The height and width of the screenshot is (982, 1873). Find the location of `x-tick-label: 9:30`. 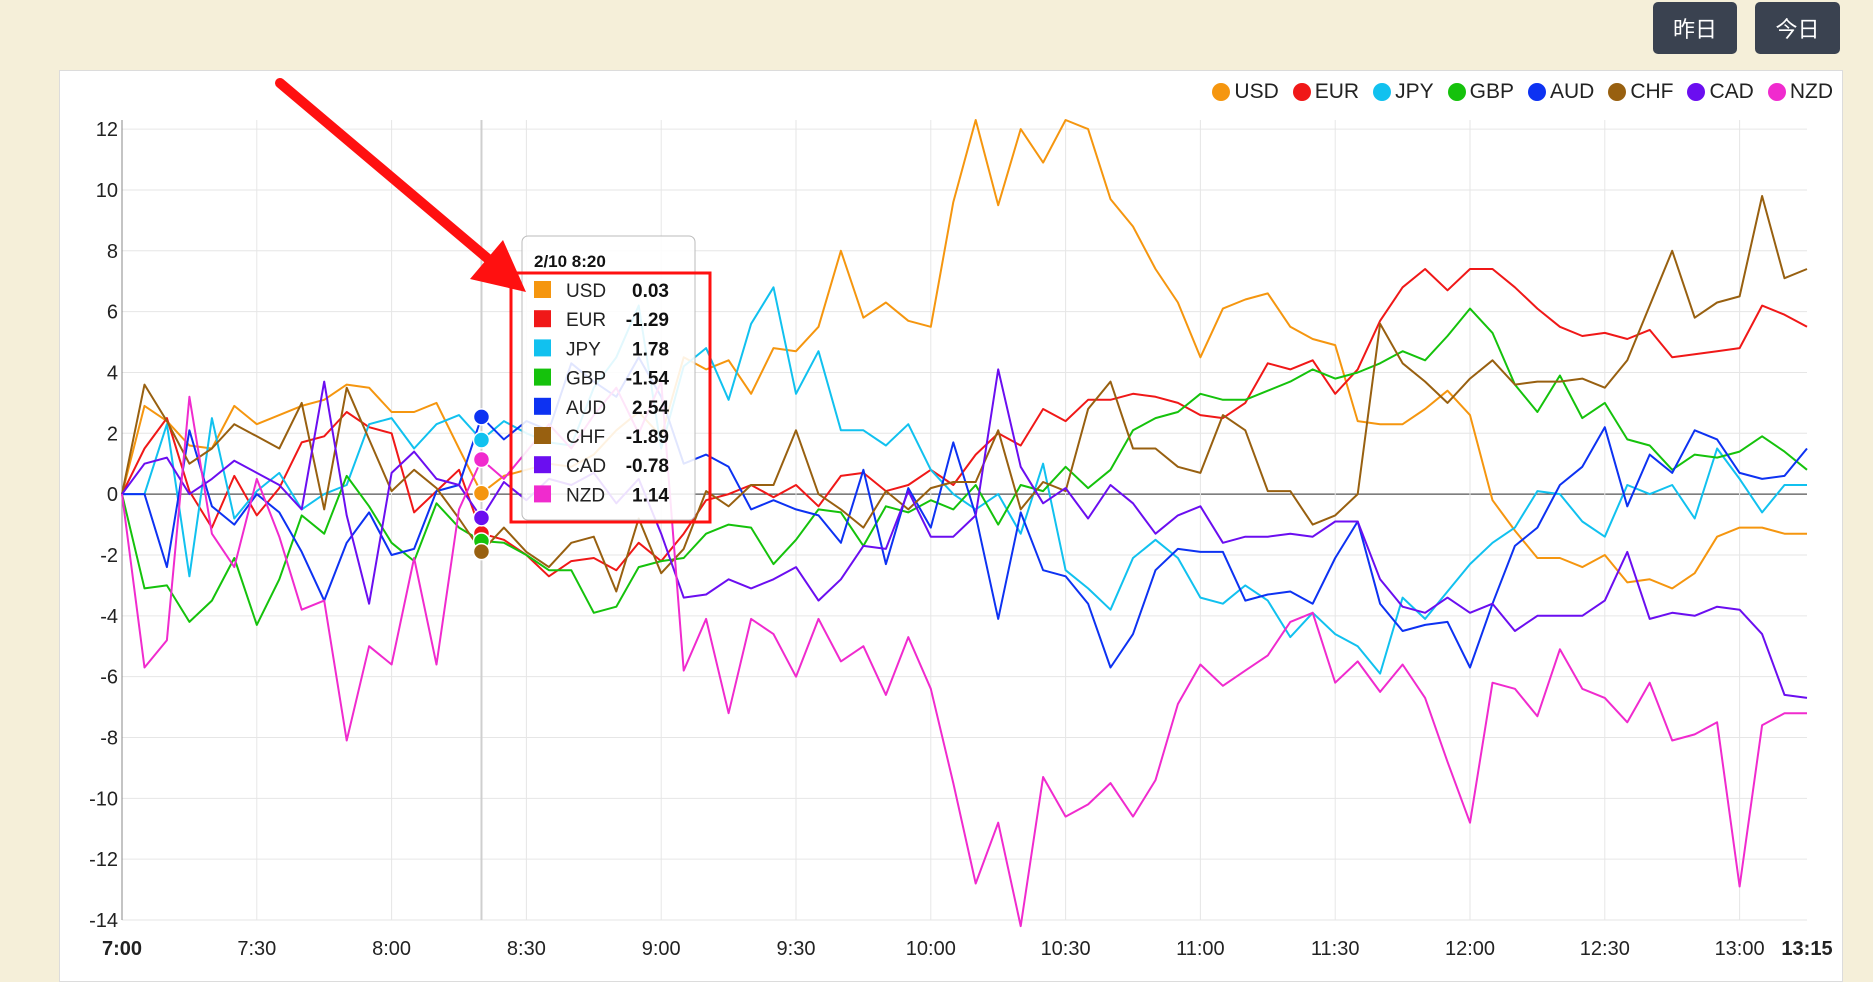

x-tick-label: 9:30 is located at coordinates (796, 949).